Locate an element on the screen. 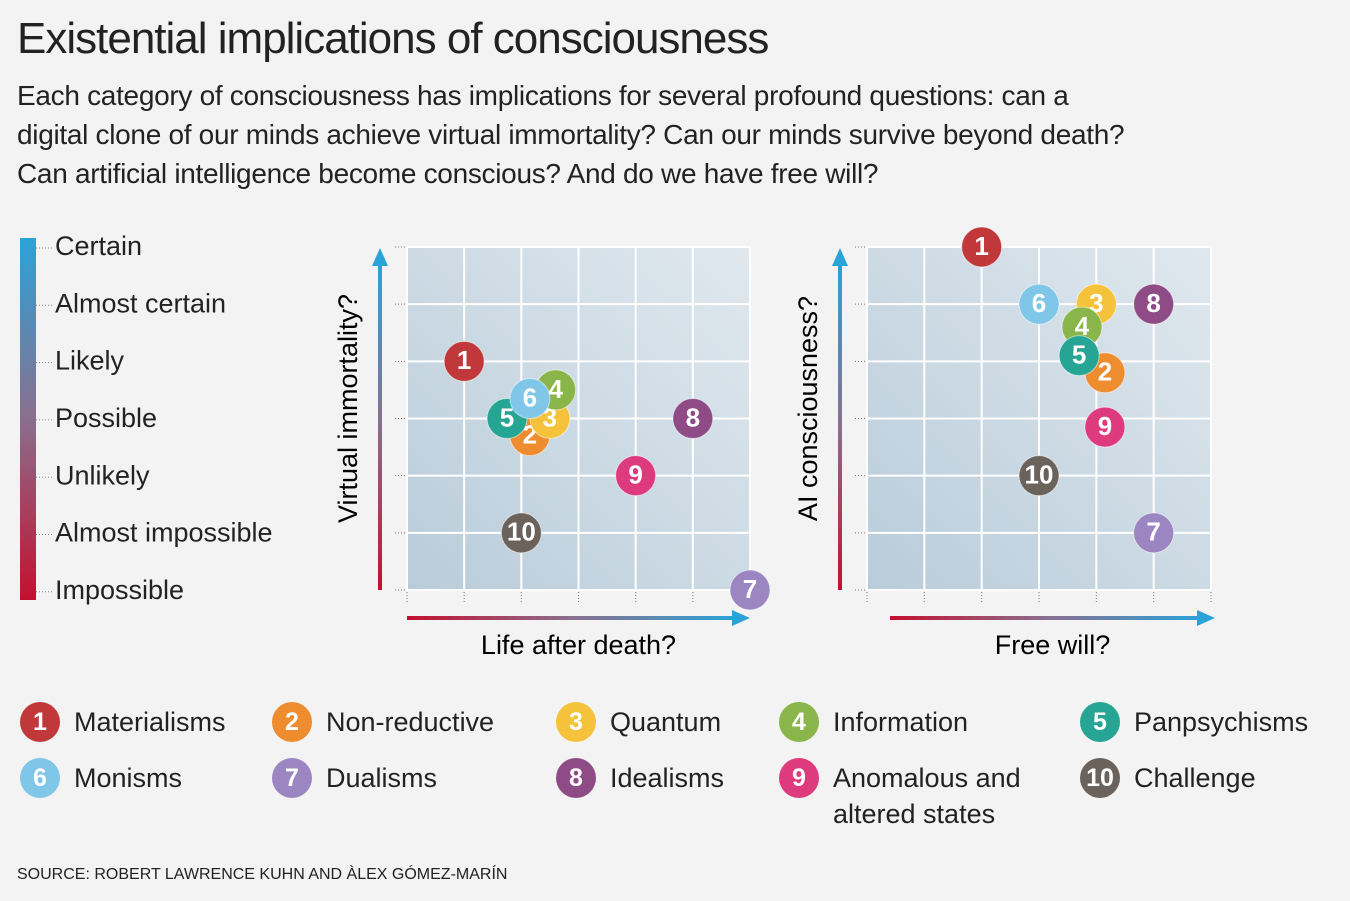 Image resolution: width=1350 pixels, height=901 pixels. y-axis-title: AI consciousness? is located at coordinates (808, 408).